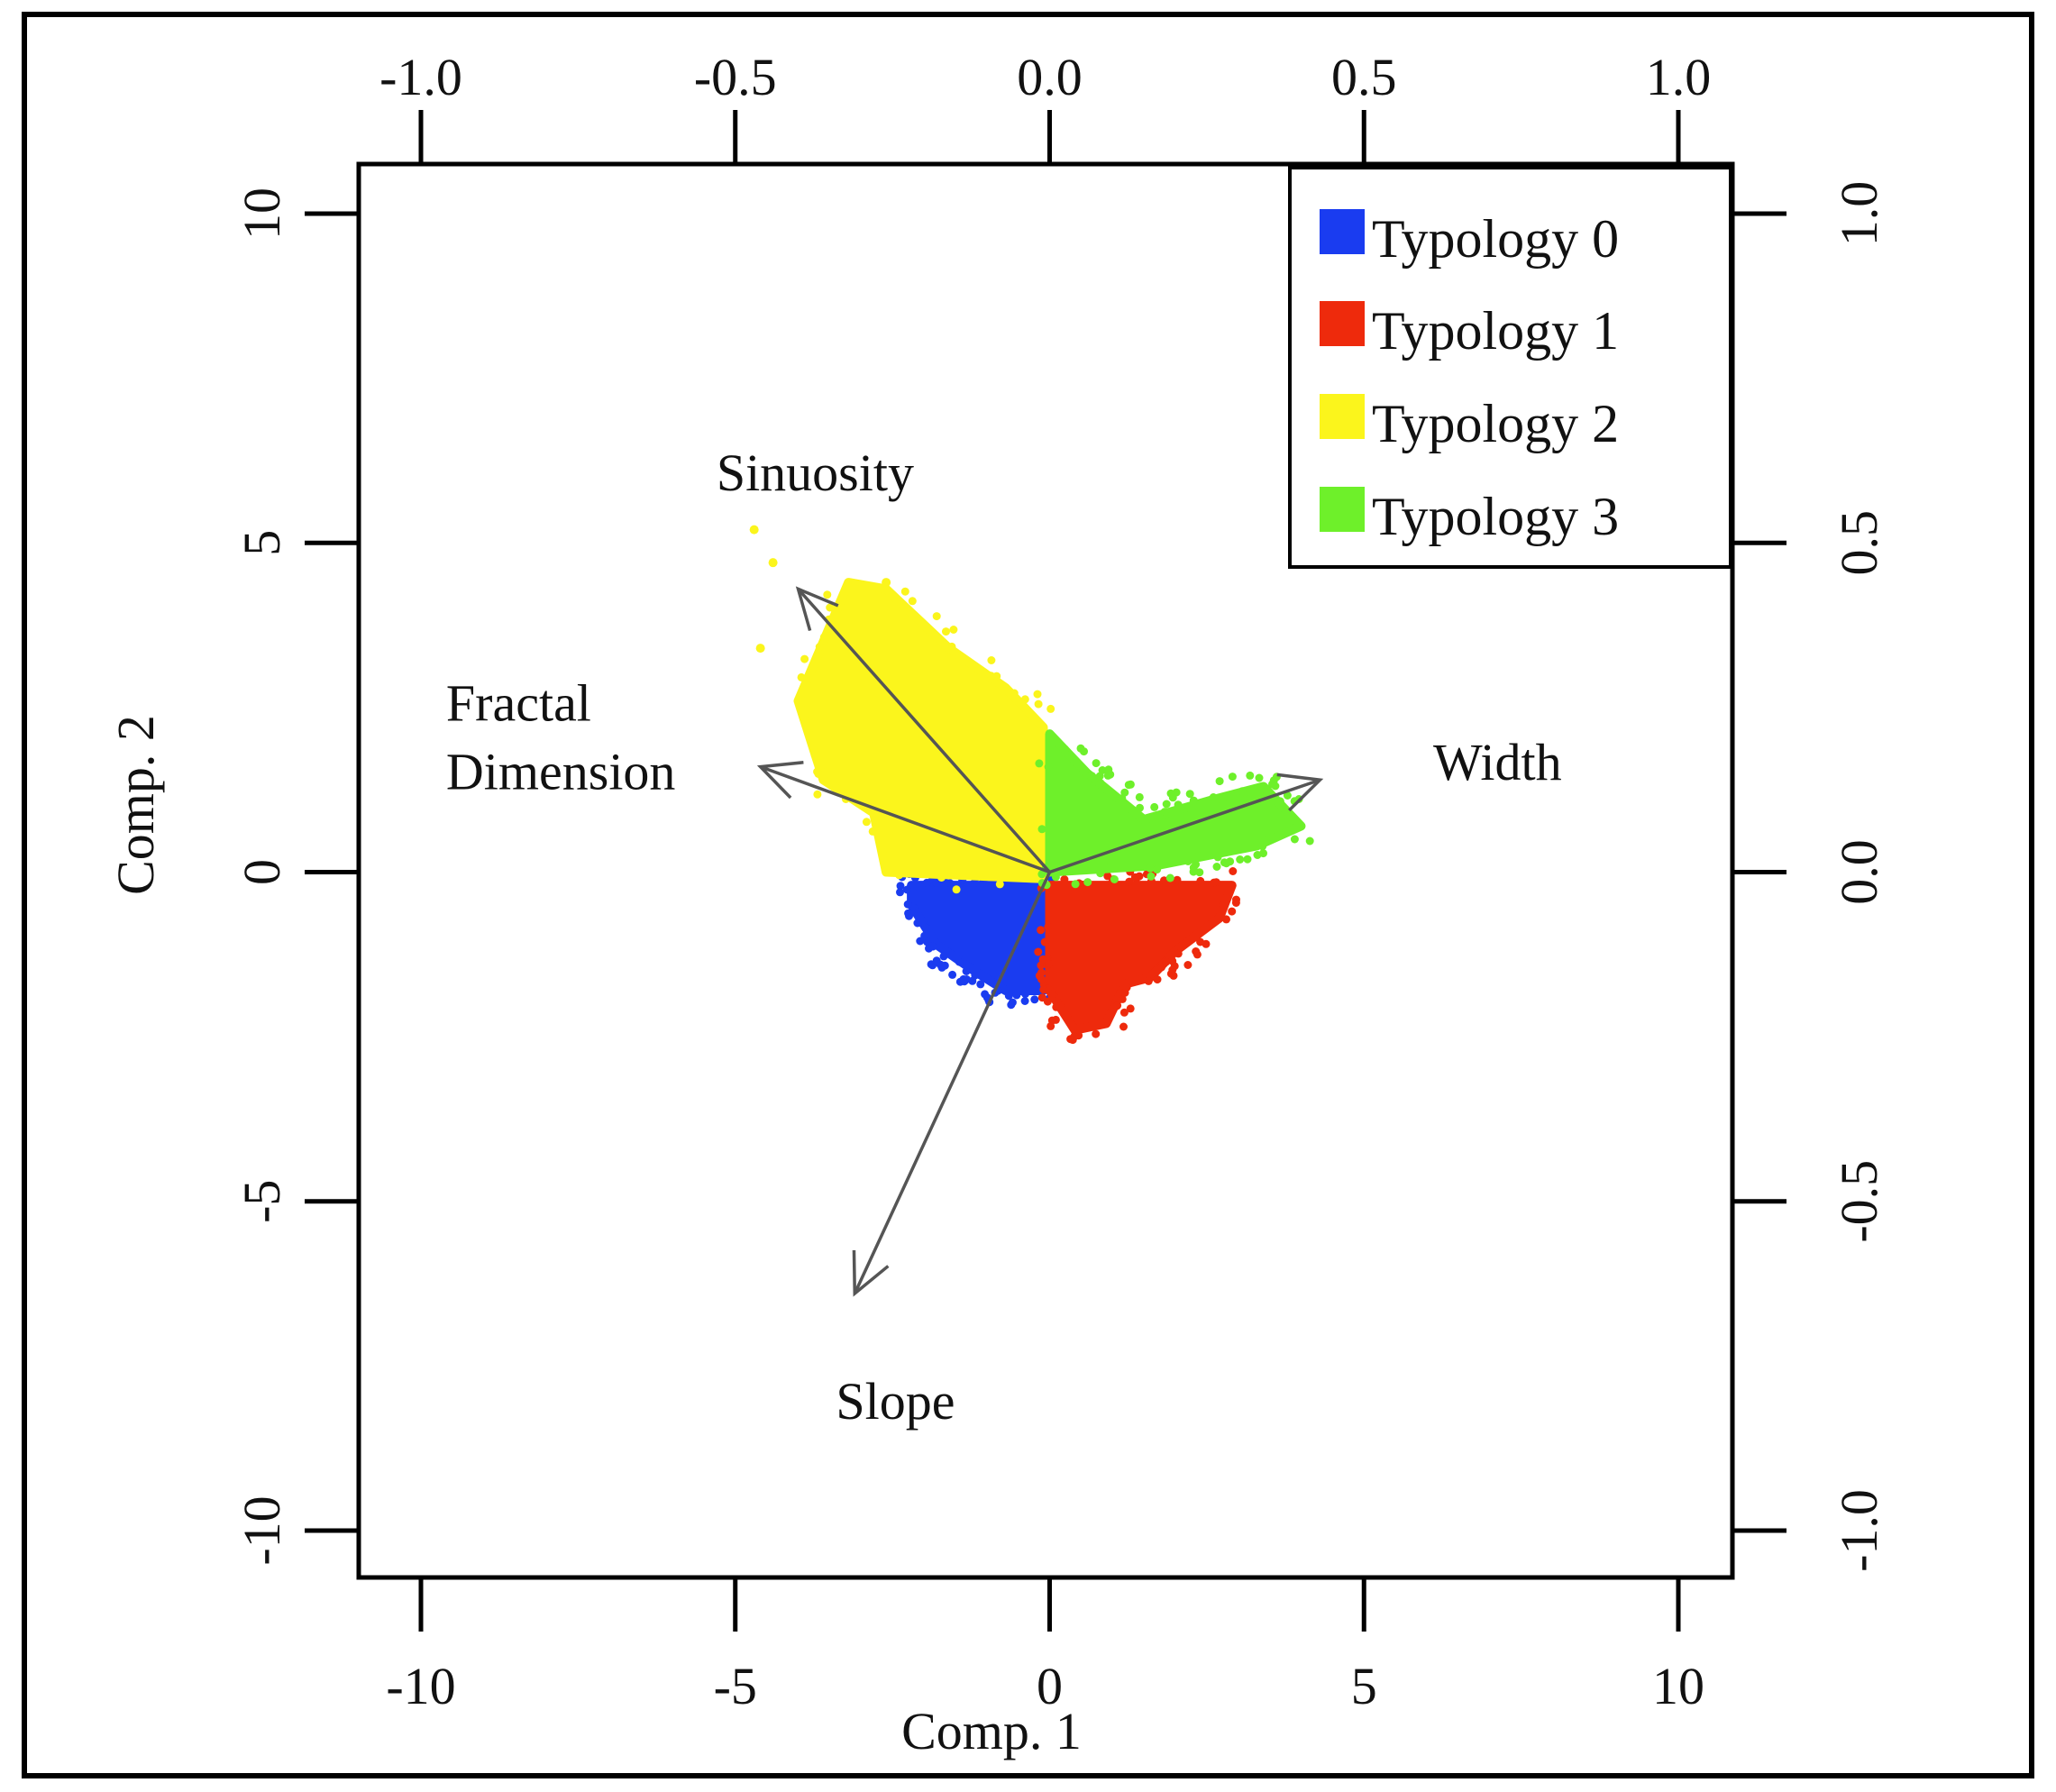 Image resolution: width=2056 pixels, height=1792 pixels. I want to click on loading-arrow-width, so click(1186, 823).